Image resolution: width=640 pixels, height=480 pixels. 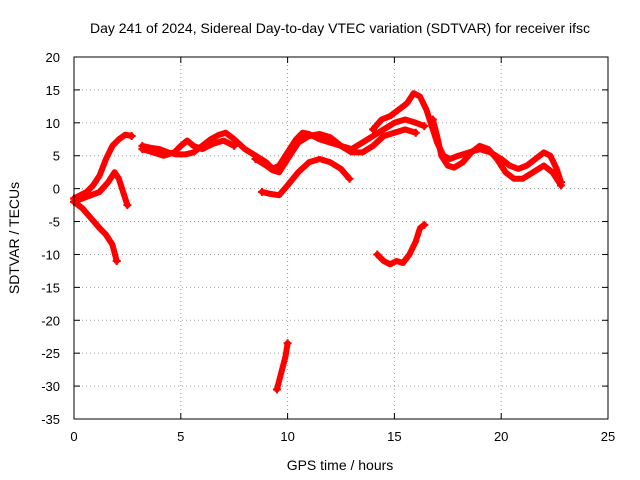 What do you see at coordinates (50, 353) in the screenshot?
I see `y-tick-label: -25` at bounding box center [50, 353].